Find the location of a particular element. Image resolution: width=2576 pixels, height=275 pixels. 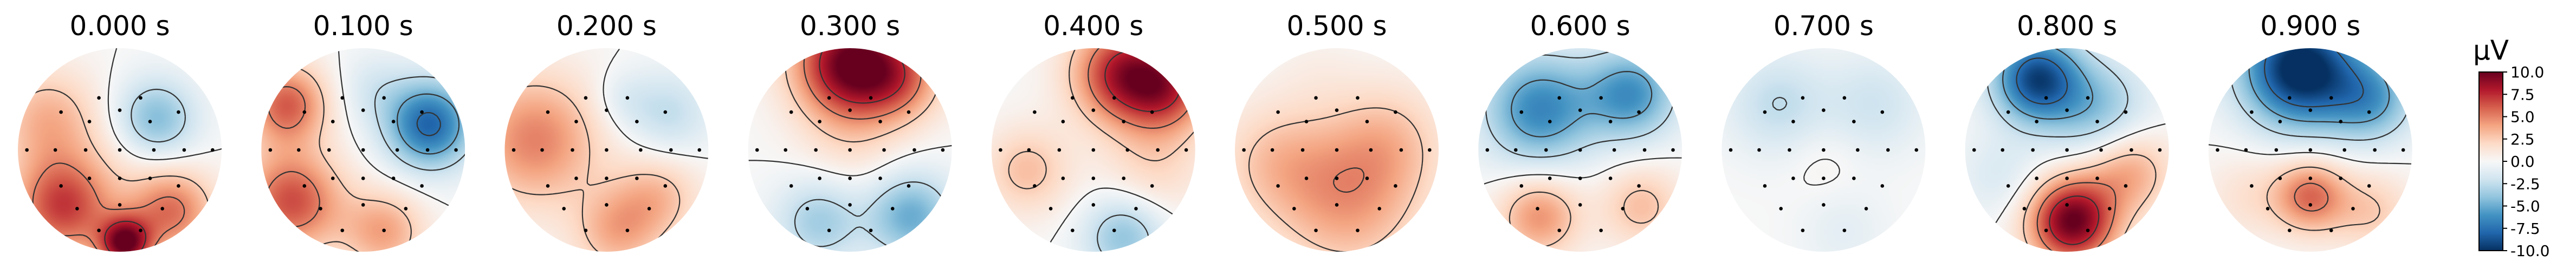

topomap-panel: 0.800 s is located at coordinates (2067, 131).